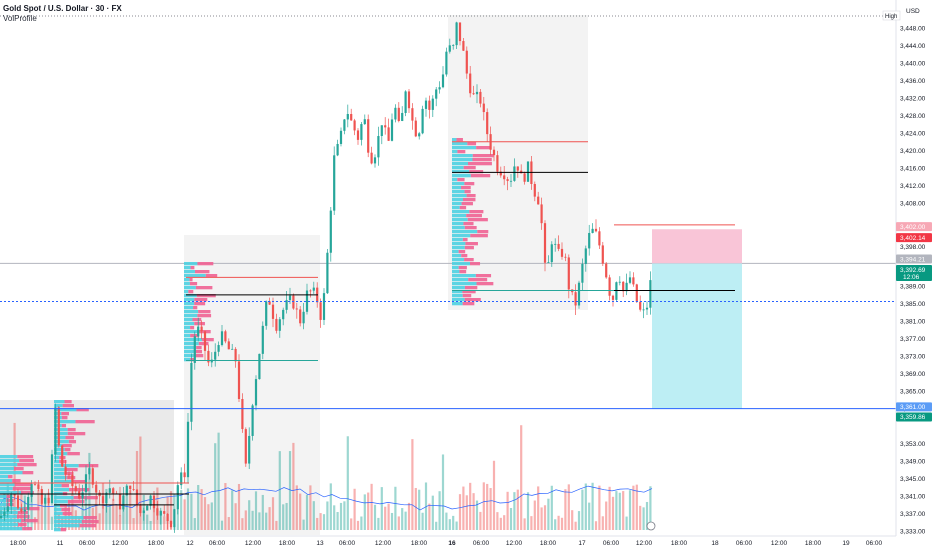 This screenshot has width=932, height=550. Describe the element at coordinates (914, 227) in the screenshot. I see `risk-top-tag` at that location.